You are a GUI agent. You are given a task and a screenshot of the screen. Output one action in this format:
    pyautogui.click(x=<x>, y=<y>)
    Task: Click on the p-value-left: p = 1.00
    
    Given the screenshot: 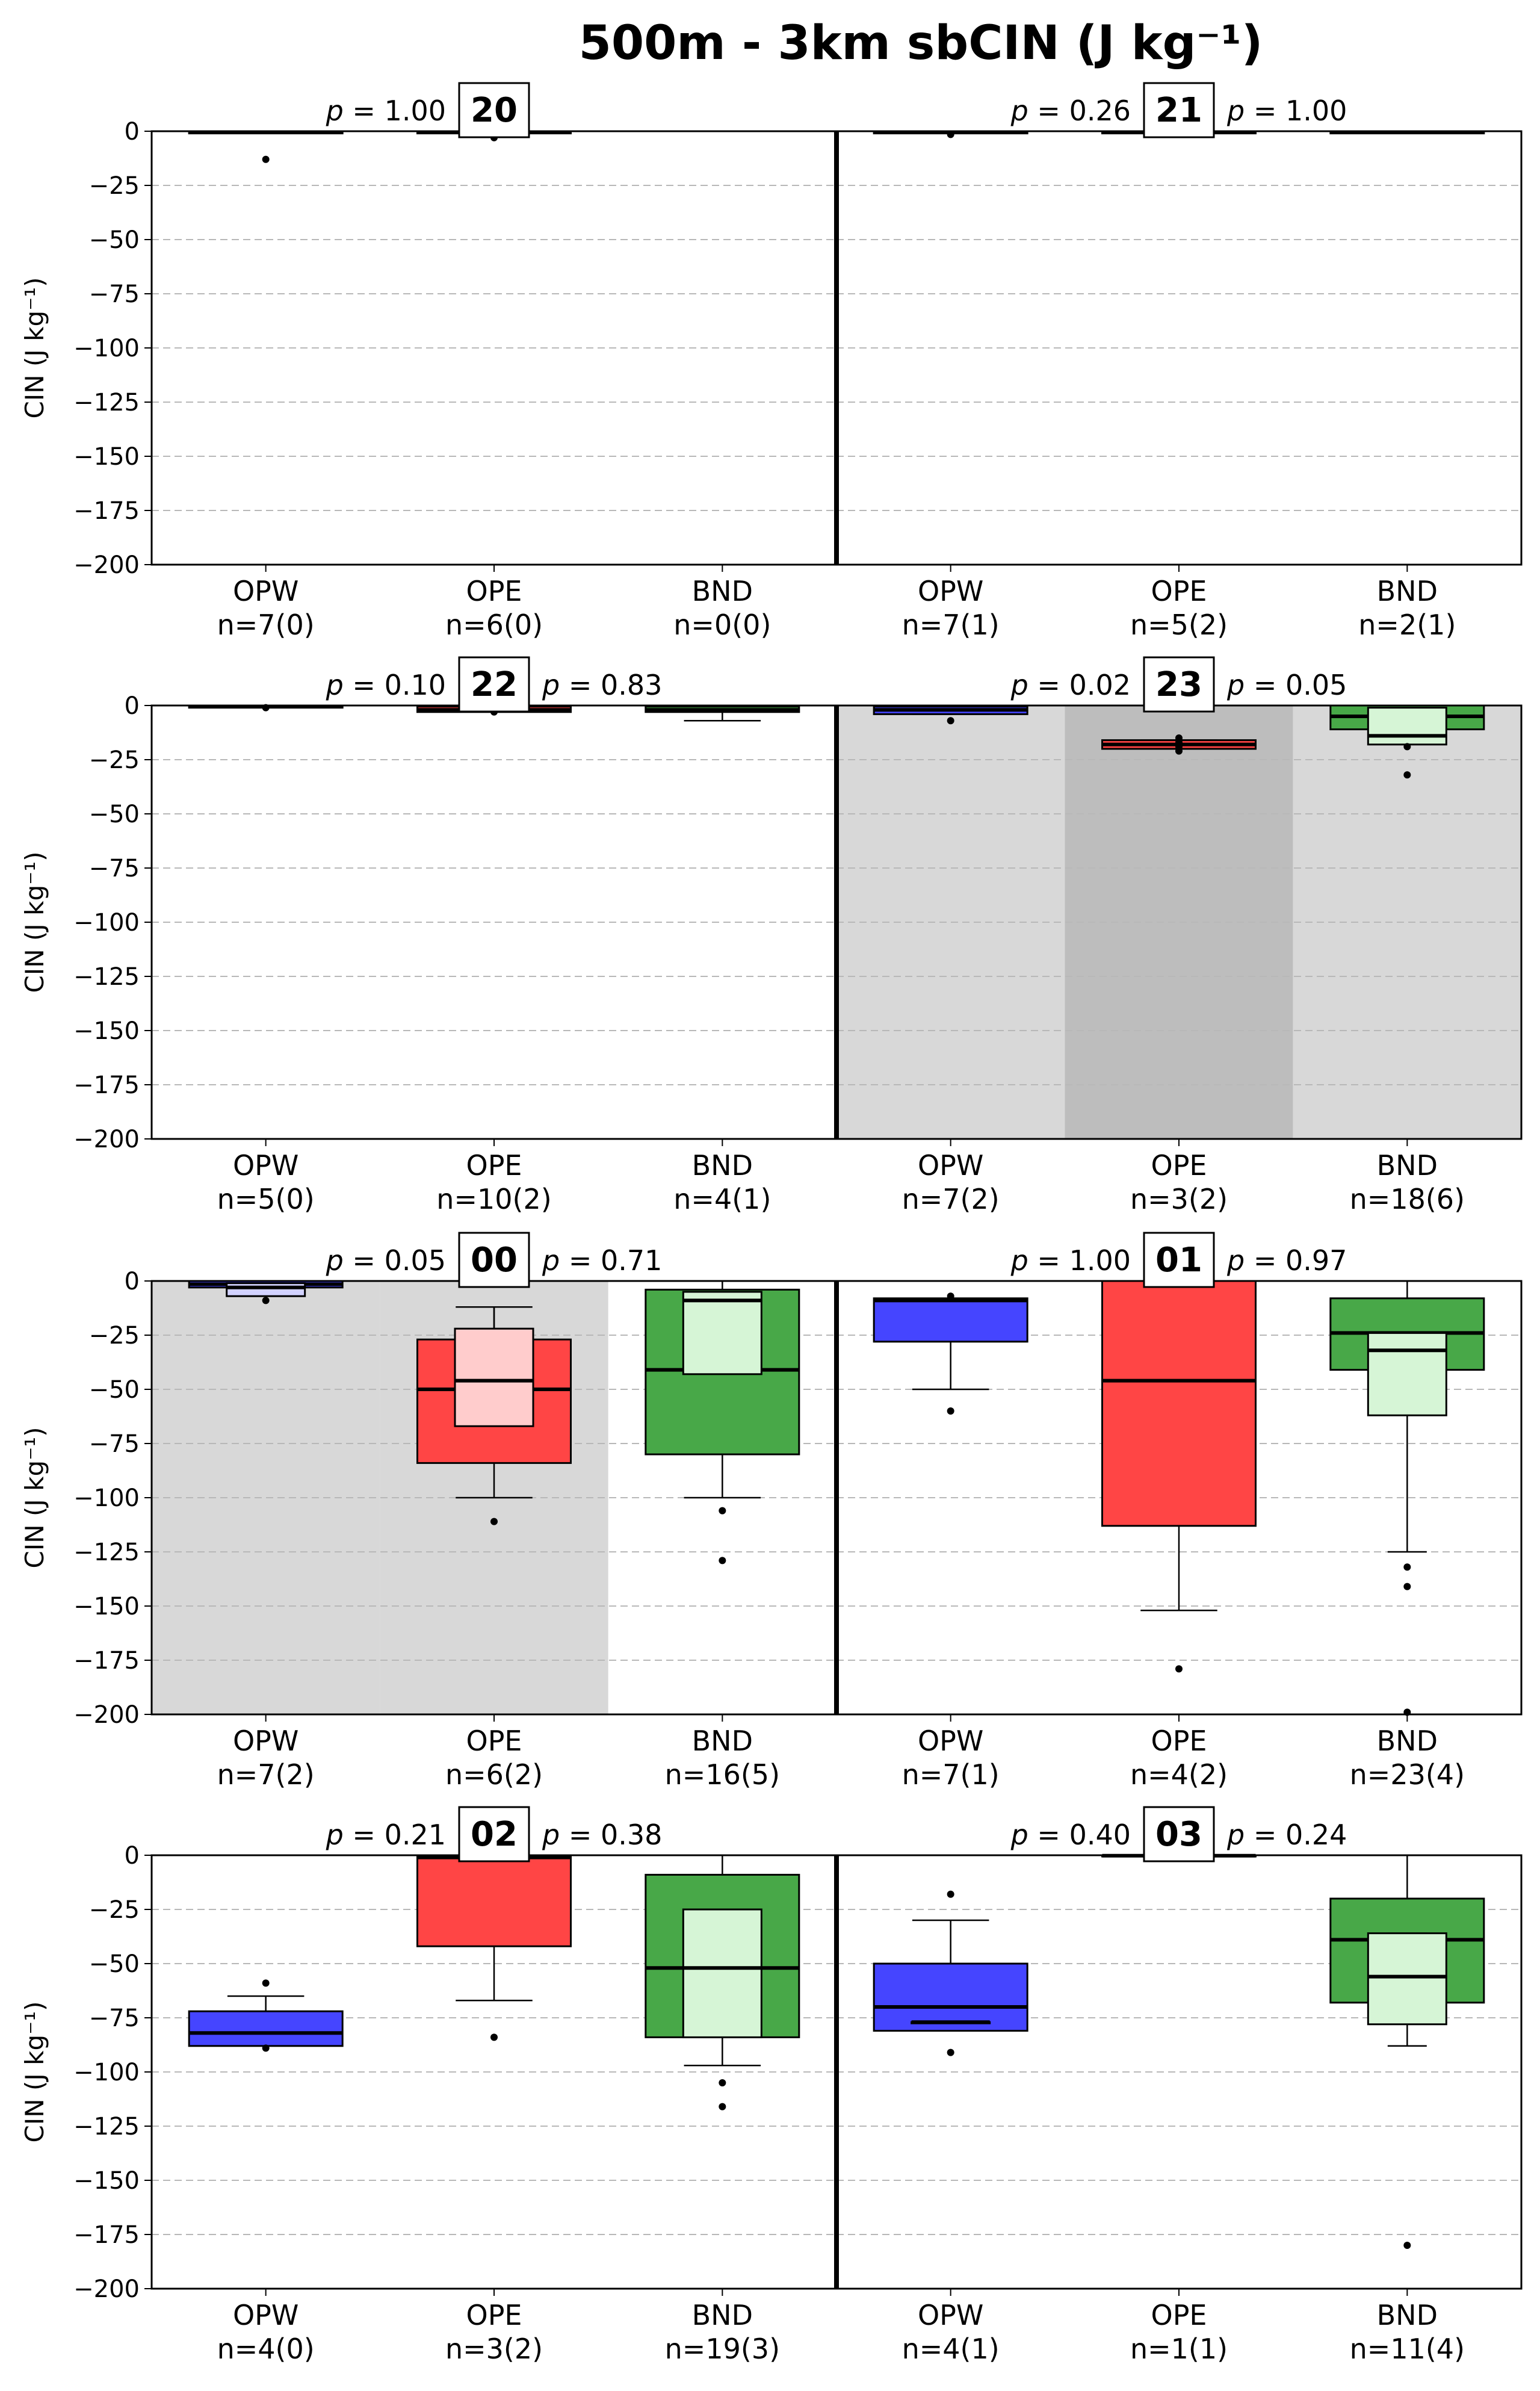 What is the action you would take?
    pyautogui.click(x=1070, y=1261)
    